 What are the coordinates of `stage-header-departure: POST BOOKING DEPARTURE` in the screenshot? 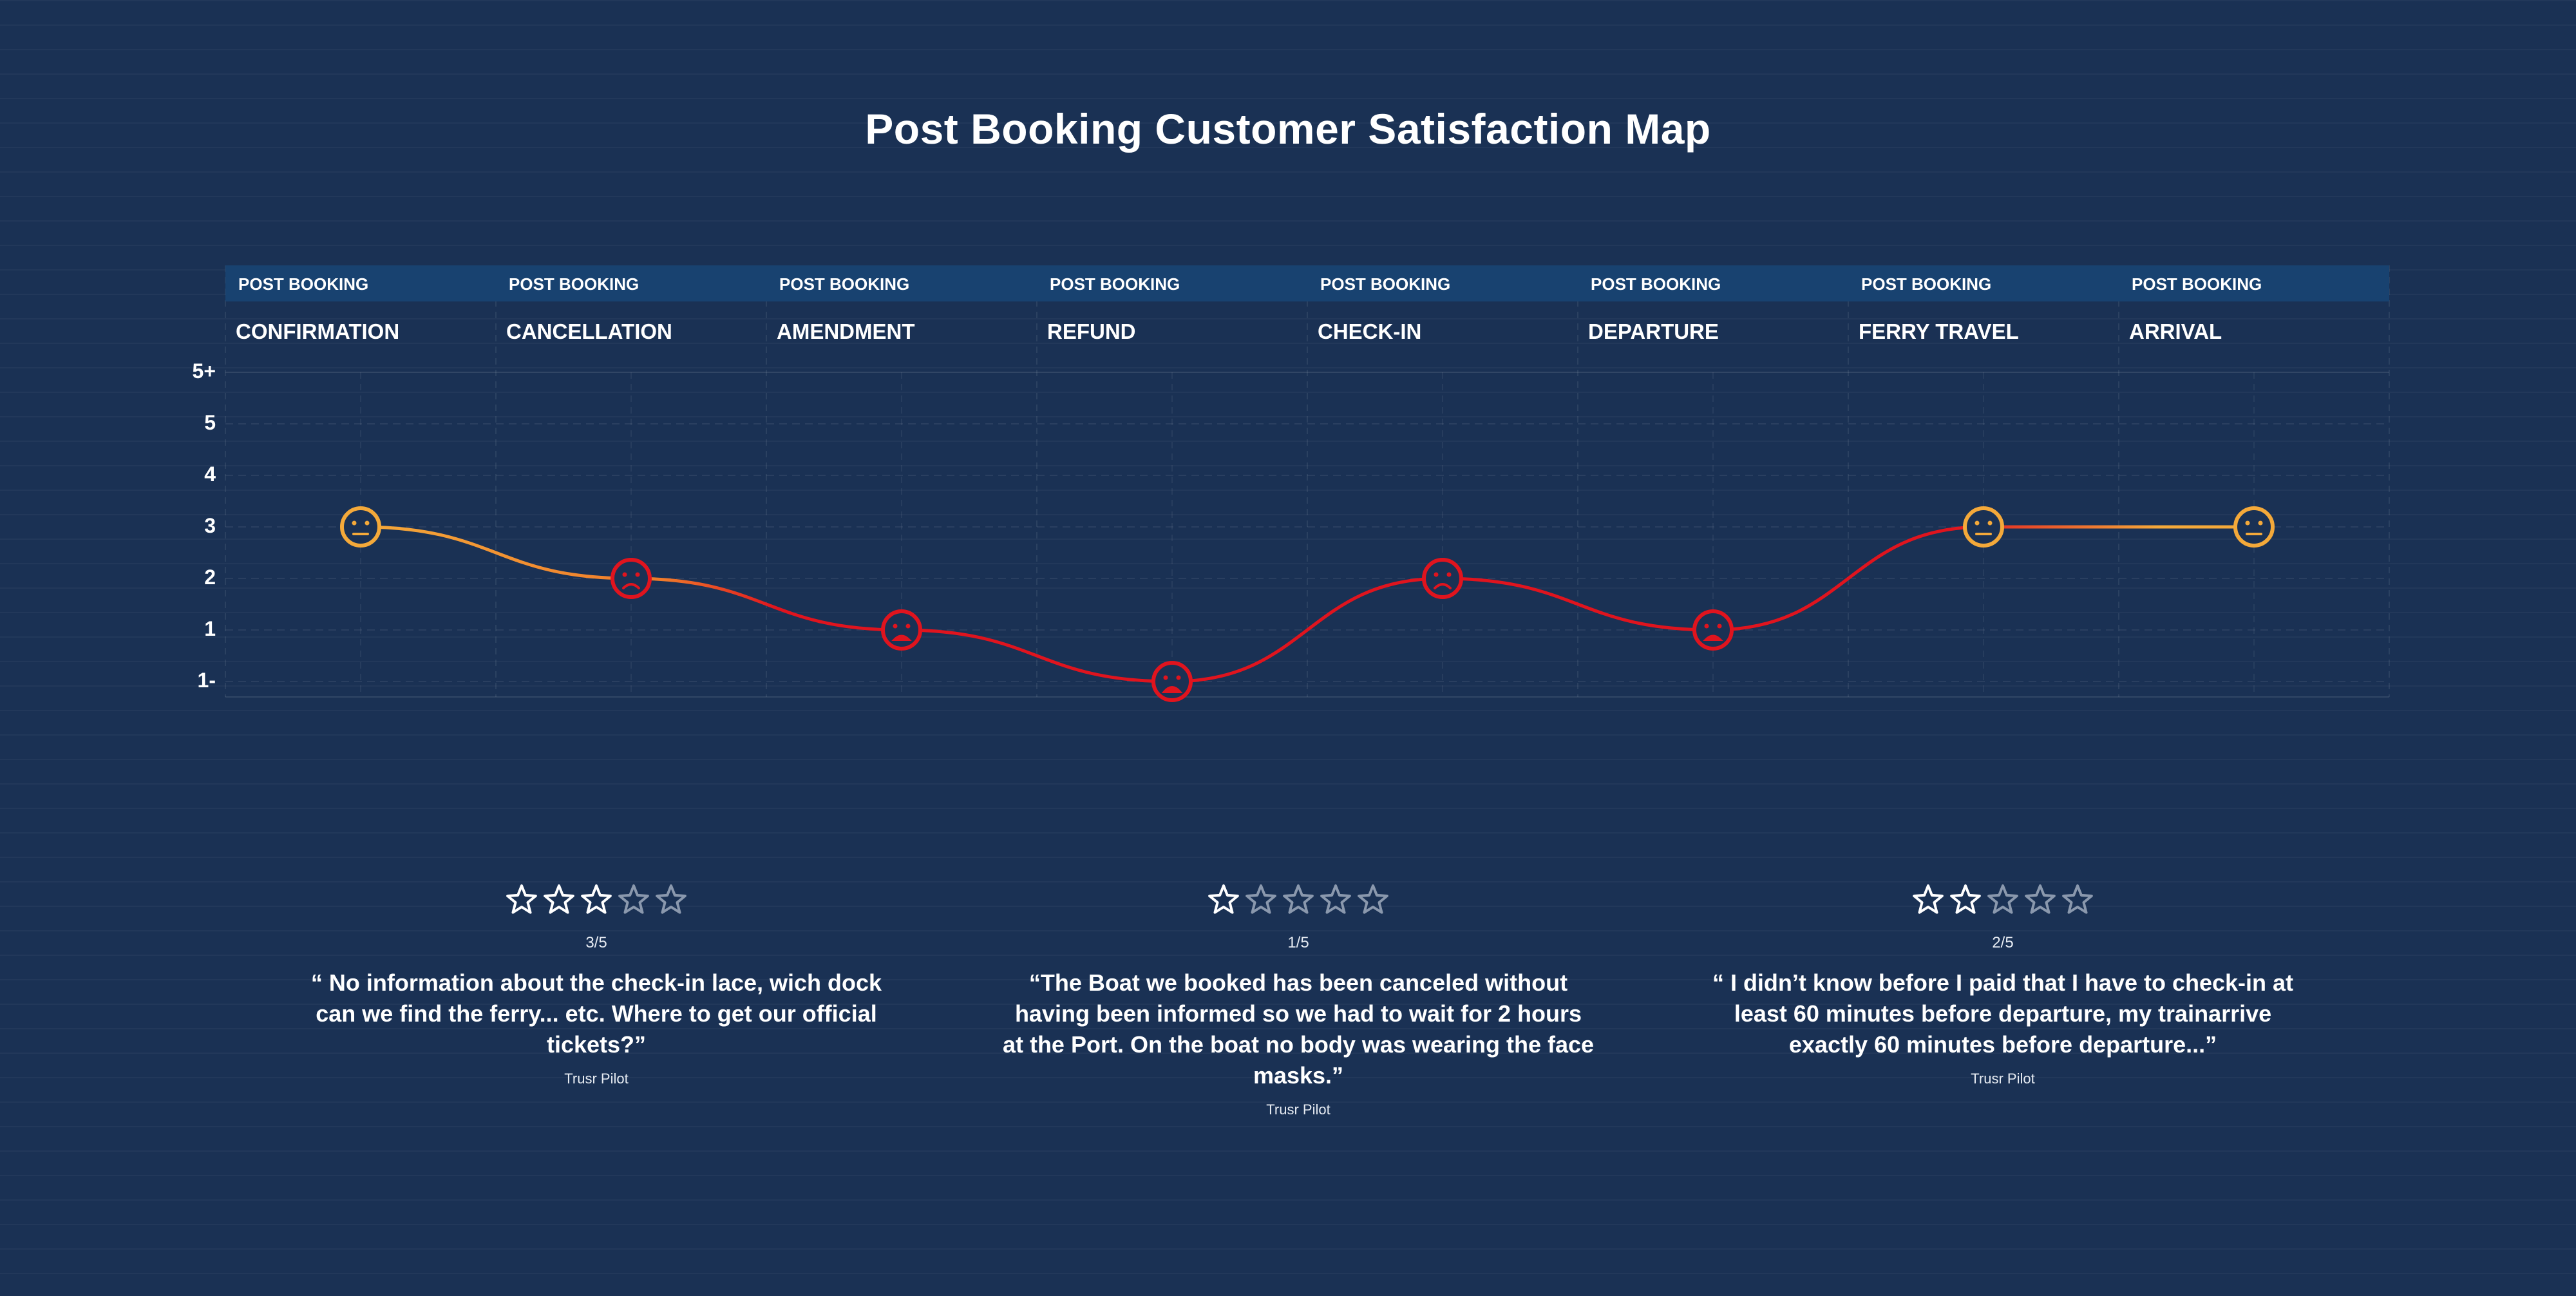 It's located at (1713, 318).